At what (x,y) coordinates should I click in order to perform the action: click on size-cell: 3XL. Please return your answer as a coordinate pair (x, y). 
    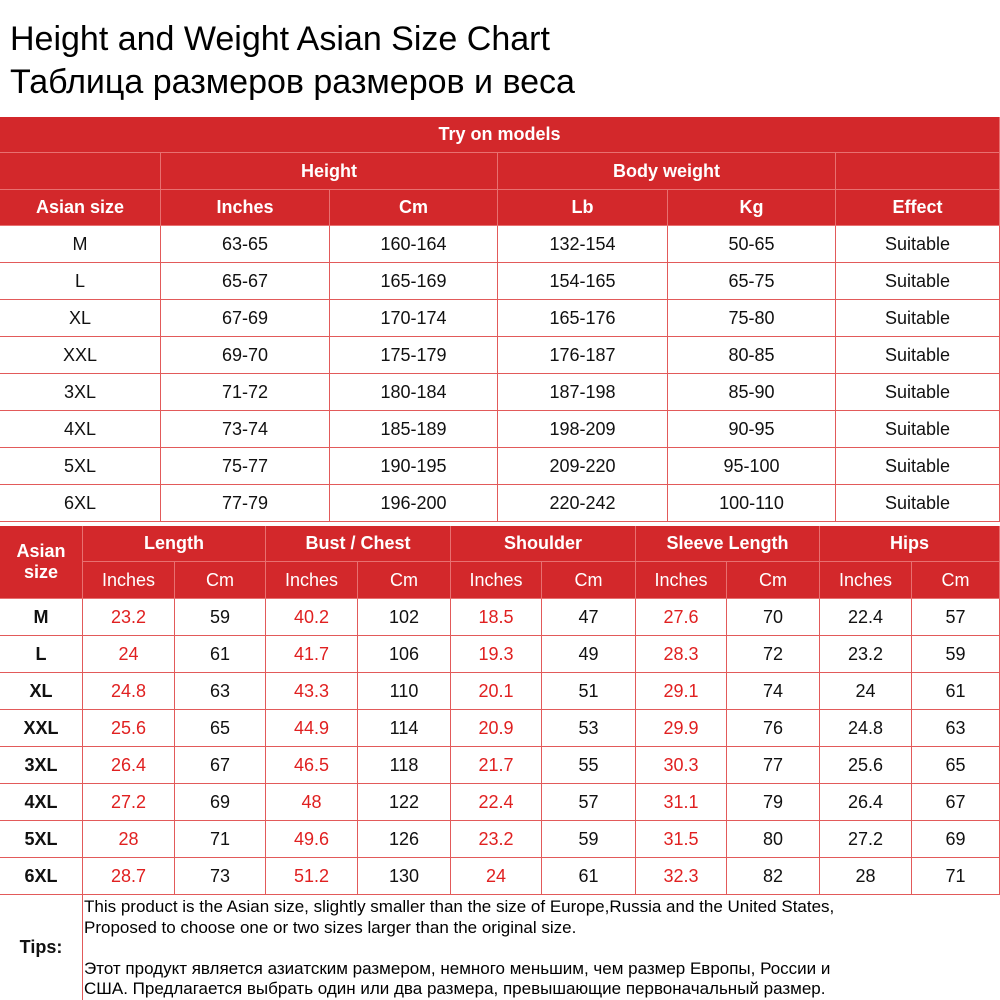
    Looking at the image, I should click on (41, 765).